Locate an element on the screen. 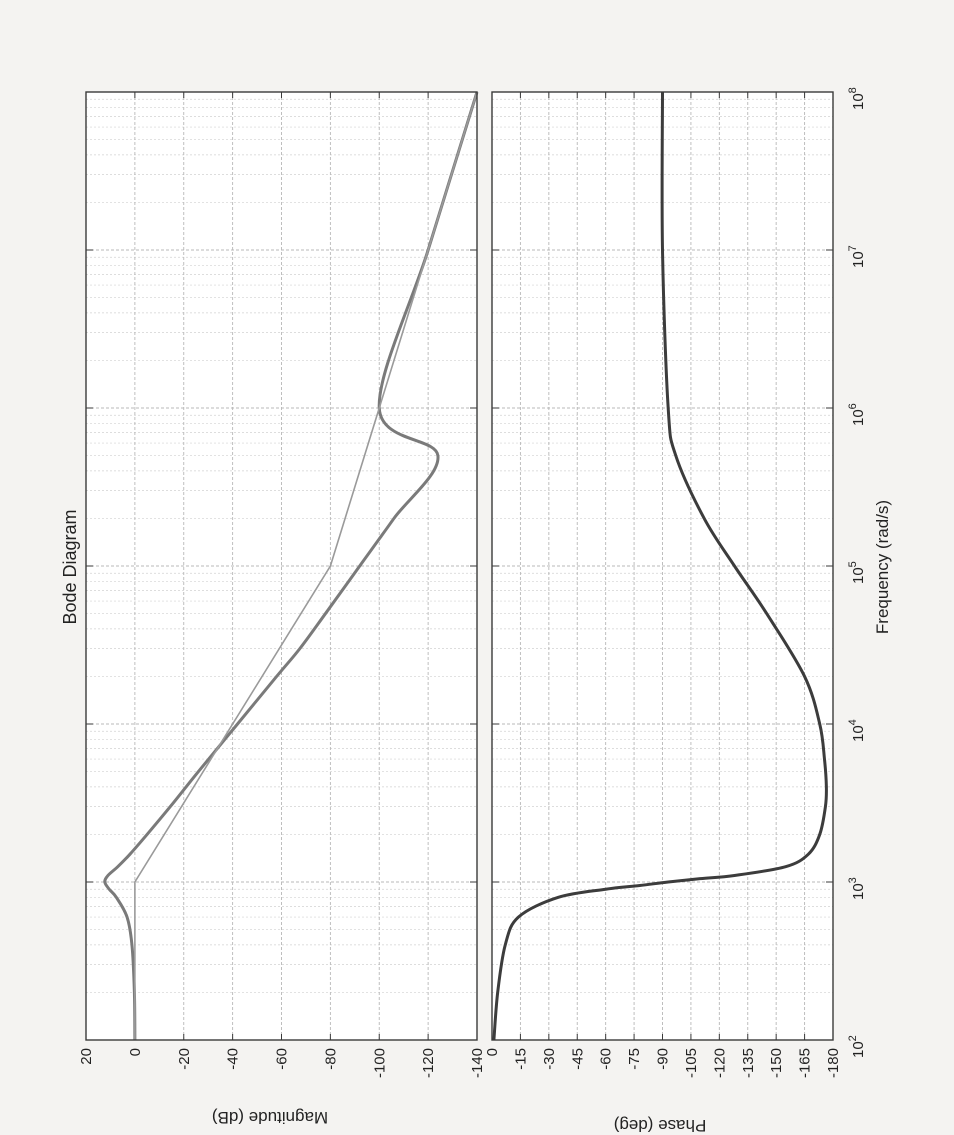 The image size is (954, 1135). phase-tick-label: -105 is located at coordinates (691, 1063).